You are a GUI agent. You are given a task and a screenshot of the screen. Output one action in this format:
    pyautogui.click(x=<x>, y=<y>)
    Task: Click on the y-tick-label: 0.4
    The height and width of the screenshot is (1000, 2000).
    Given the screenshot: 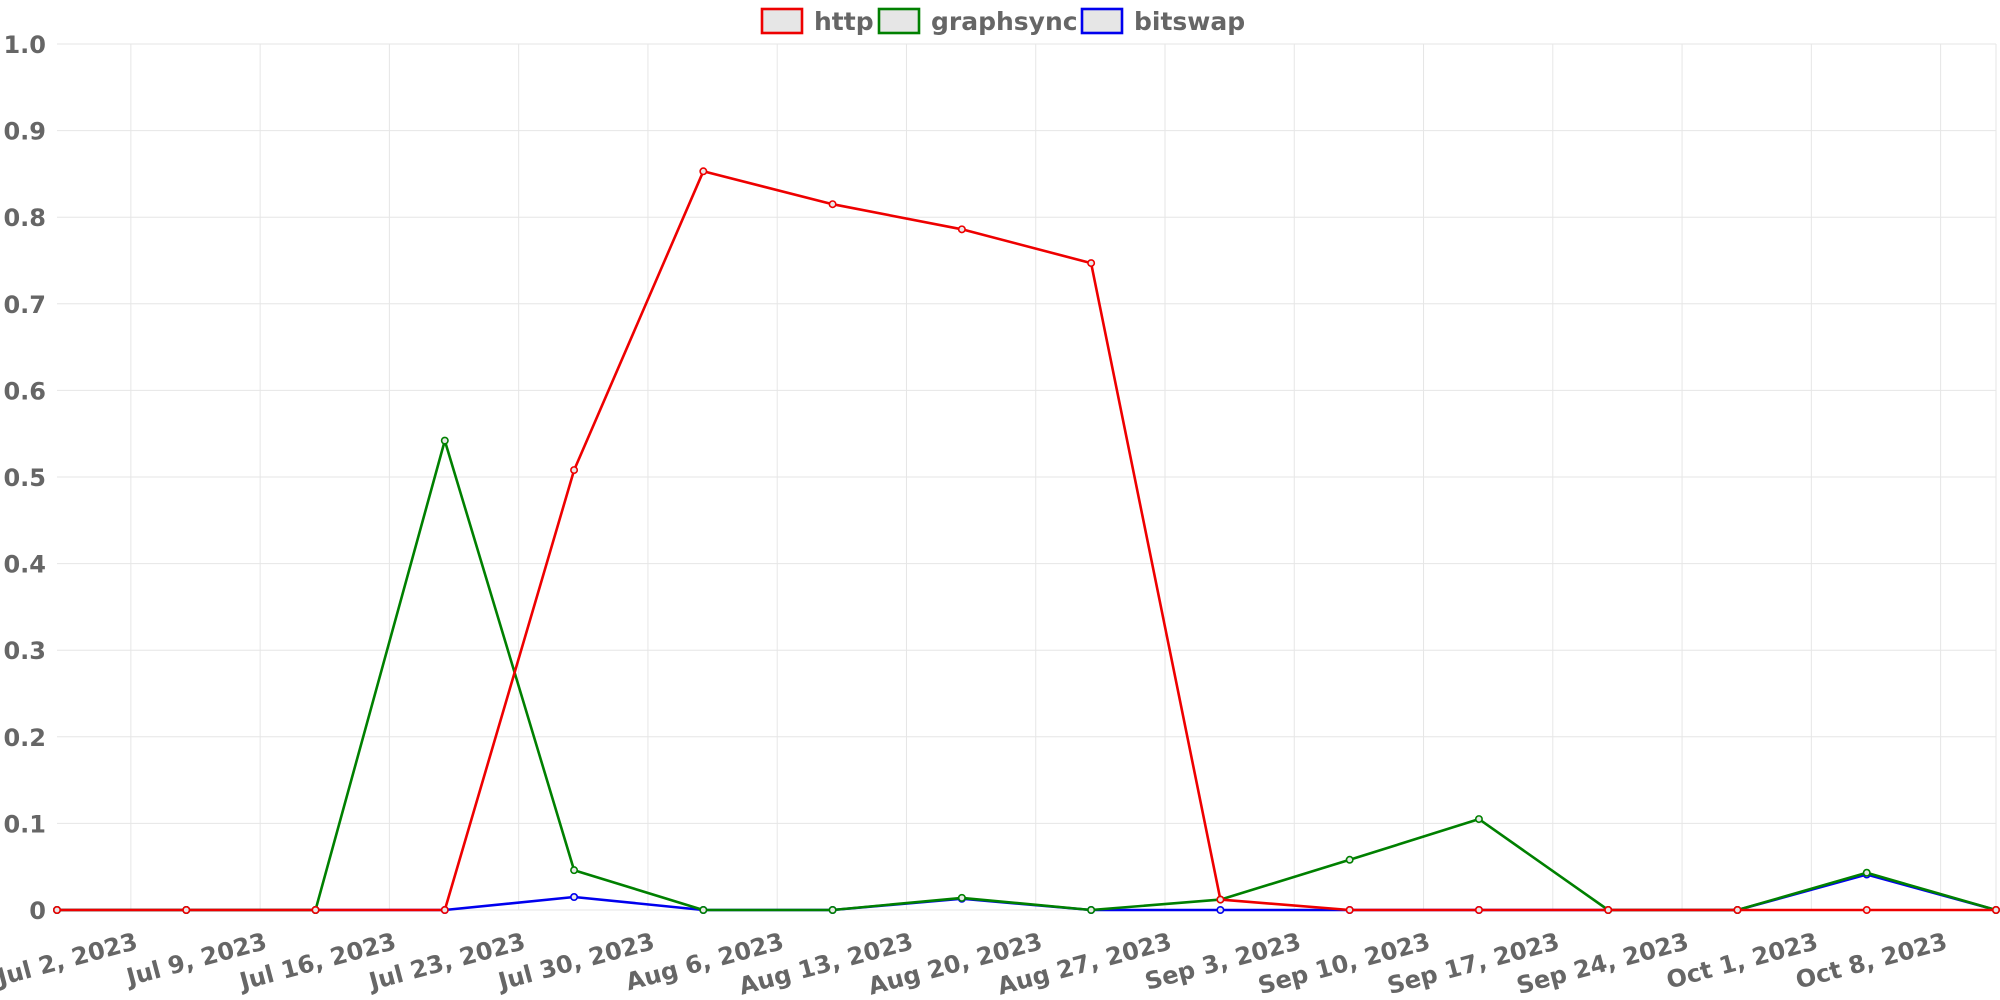 What is the action you would take?
    pyautogui.click(x=24, y=565)
    